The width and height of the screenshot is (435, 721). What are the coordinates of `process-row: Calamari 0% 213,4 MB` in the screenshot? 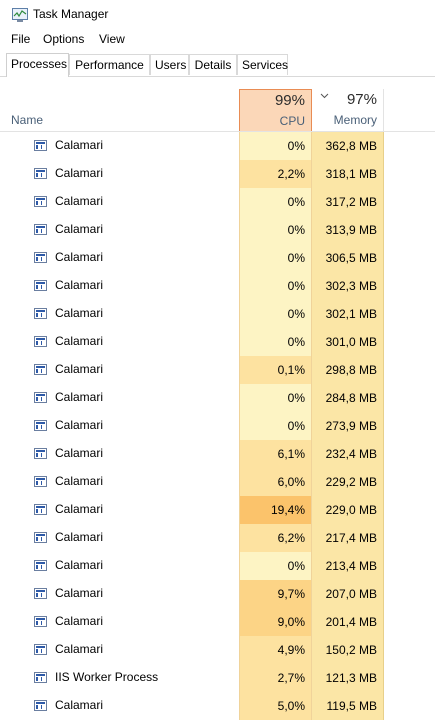 It's located at (217, 566).